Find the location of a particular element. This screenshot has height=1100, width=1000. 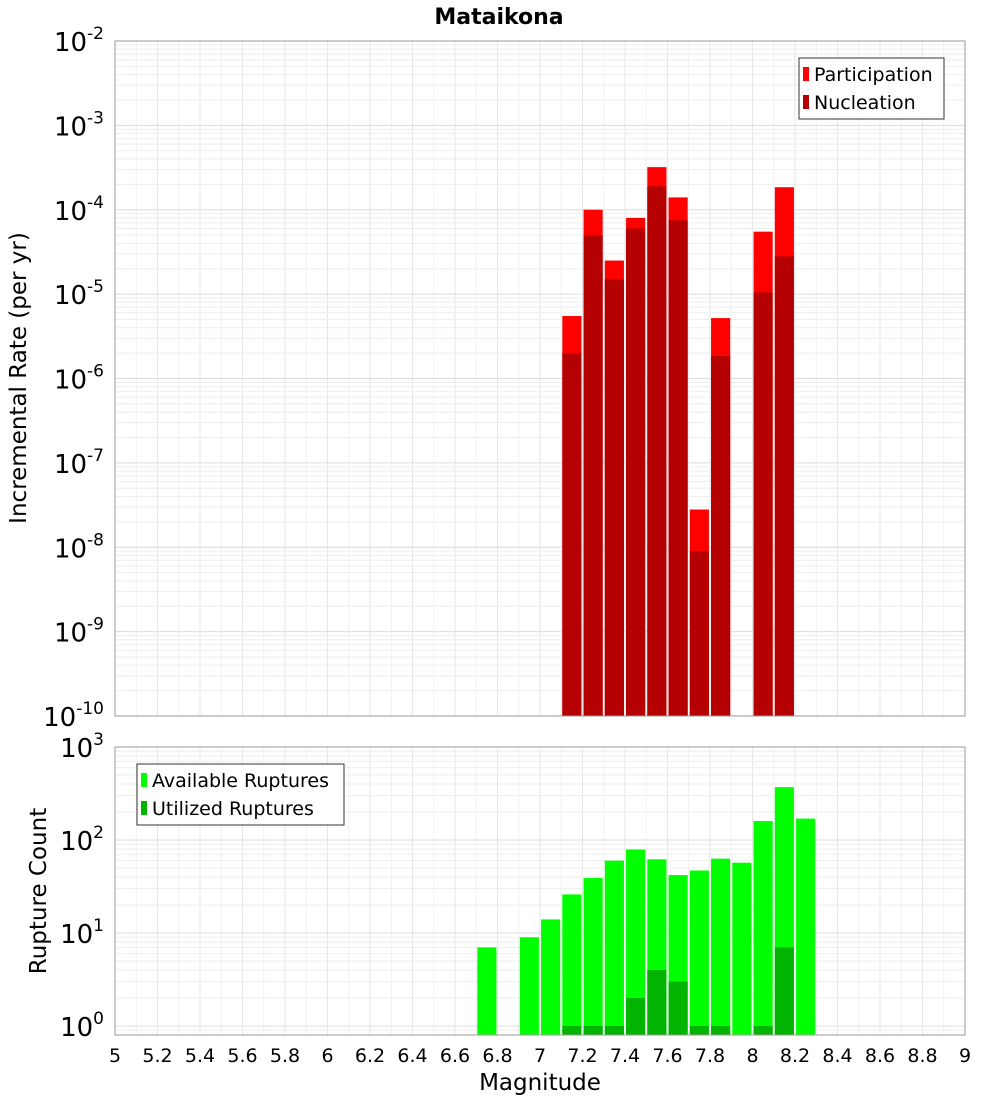

top-y-tick-label: 10⁻⁴ is located at coordinates (79, 210).